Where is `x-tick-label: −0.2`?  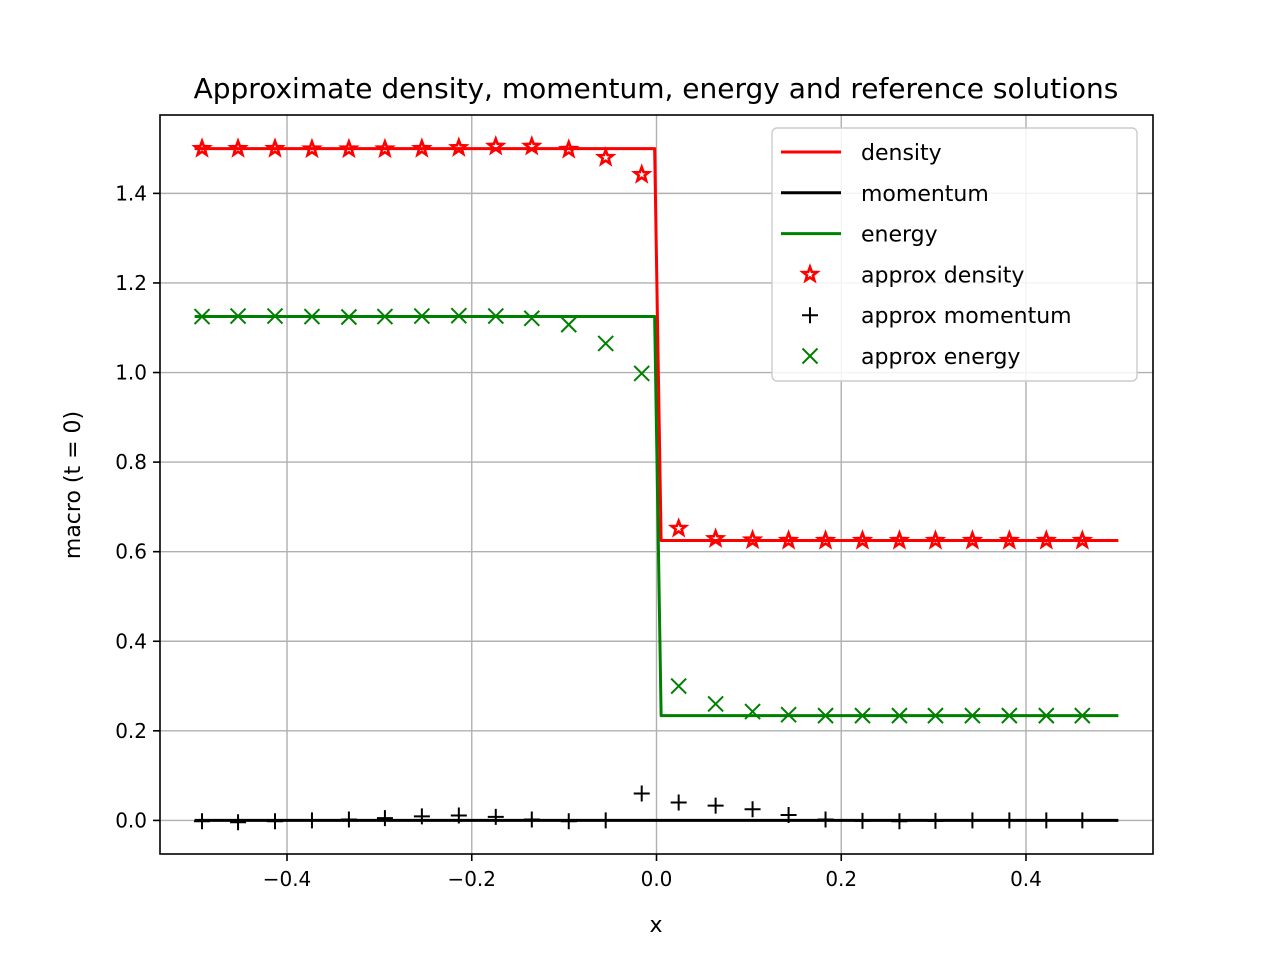
x-tick-label: −0.2 is located at coordinates (471, 879).